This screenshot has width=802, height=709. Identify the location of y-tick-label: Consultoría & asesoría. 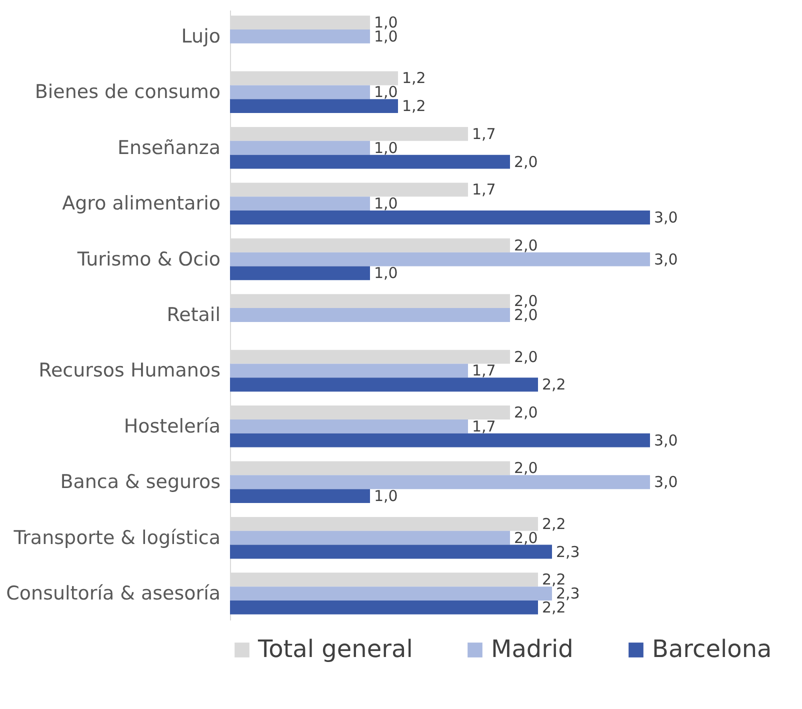
(113, 593).